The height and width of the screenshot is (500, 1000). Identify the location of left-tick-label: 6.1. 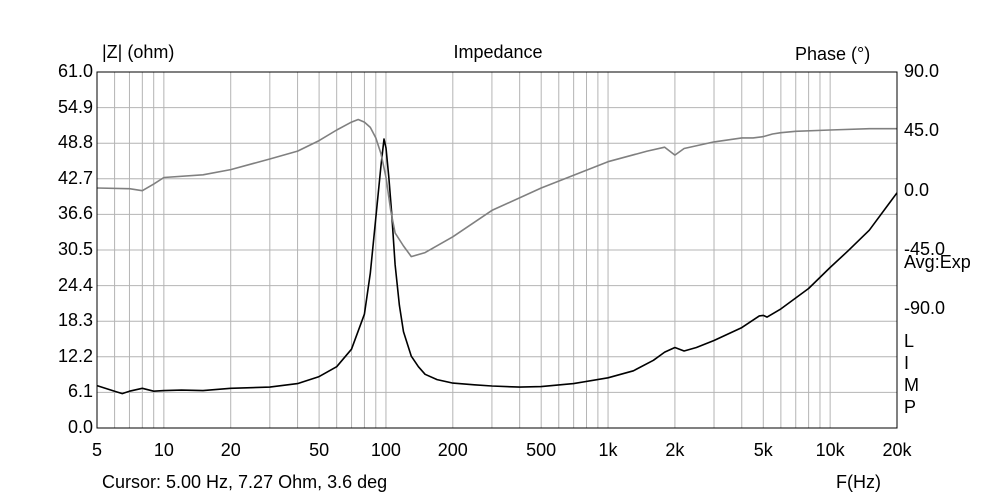
(80, 391).